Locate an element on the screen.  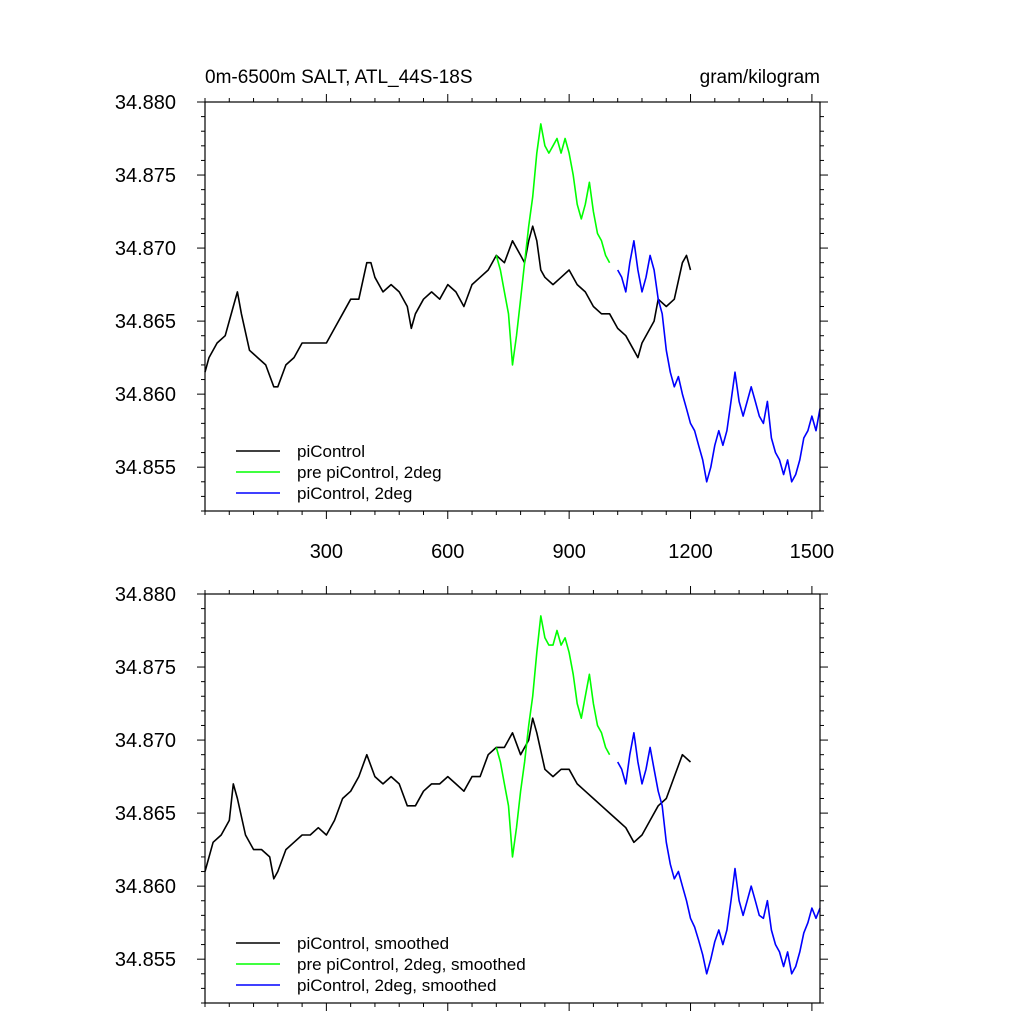
bottom-y-tick-labels: 34.855 34.860 34.865 34.870 34.875 34.880 is located at coordinates (145, 777).